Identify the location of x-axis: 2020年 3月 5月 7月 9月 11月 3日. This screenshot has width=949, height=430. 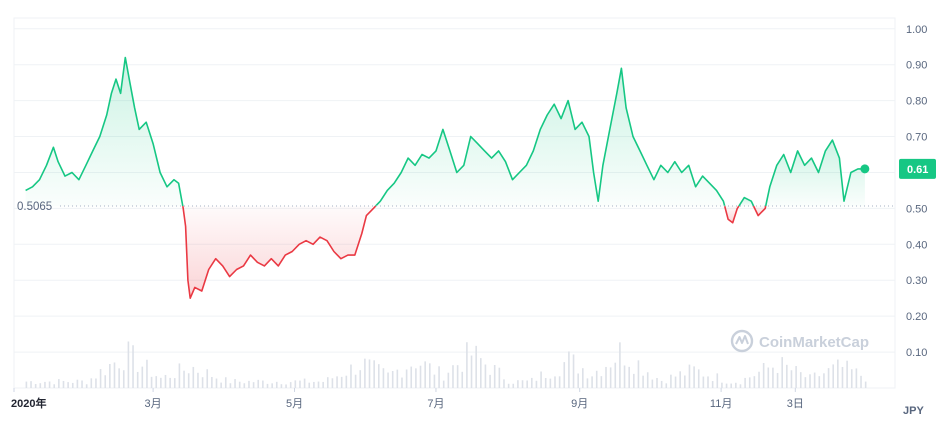
(407, 399).